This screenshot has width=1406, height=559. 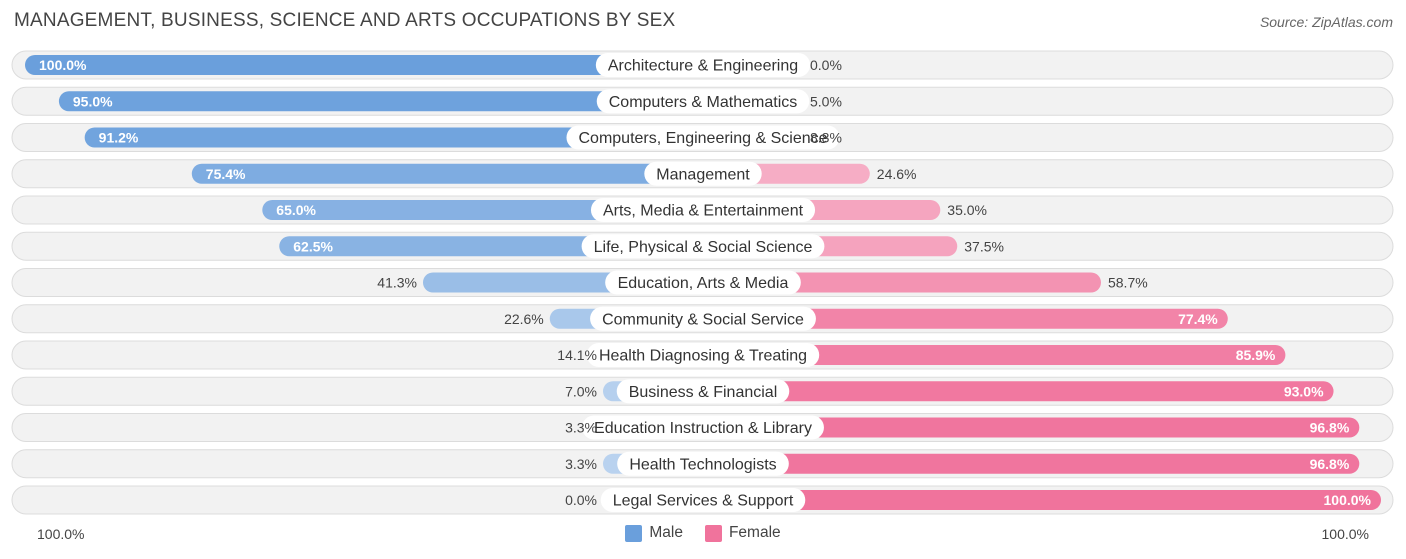 I want to click on category-label: Management, so click(x=703, y=174).